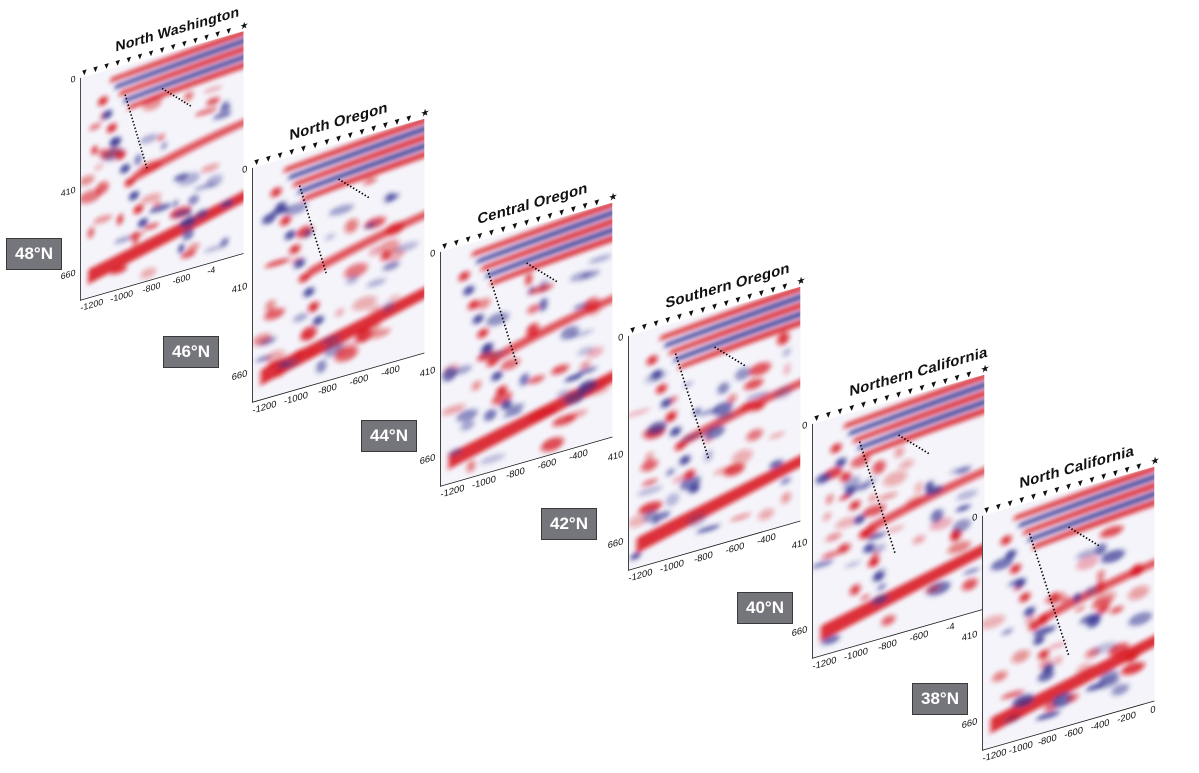 The height and width of the screenshot is (773, 1199). Describe the element at coordinates (389, 436) in the screenshot. I see `latitude-label: 44°N` at that location.